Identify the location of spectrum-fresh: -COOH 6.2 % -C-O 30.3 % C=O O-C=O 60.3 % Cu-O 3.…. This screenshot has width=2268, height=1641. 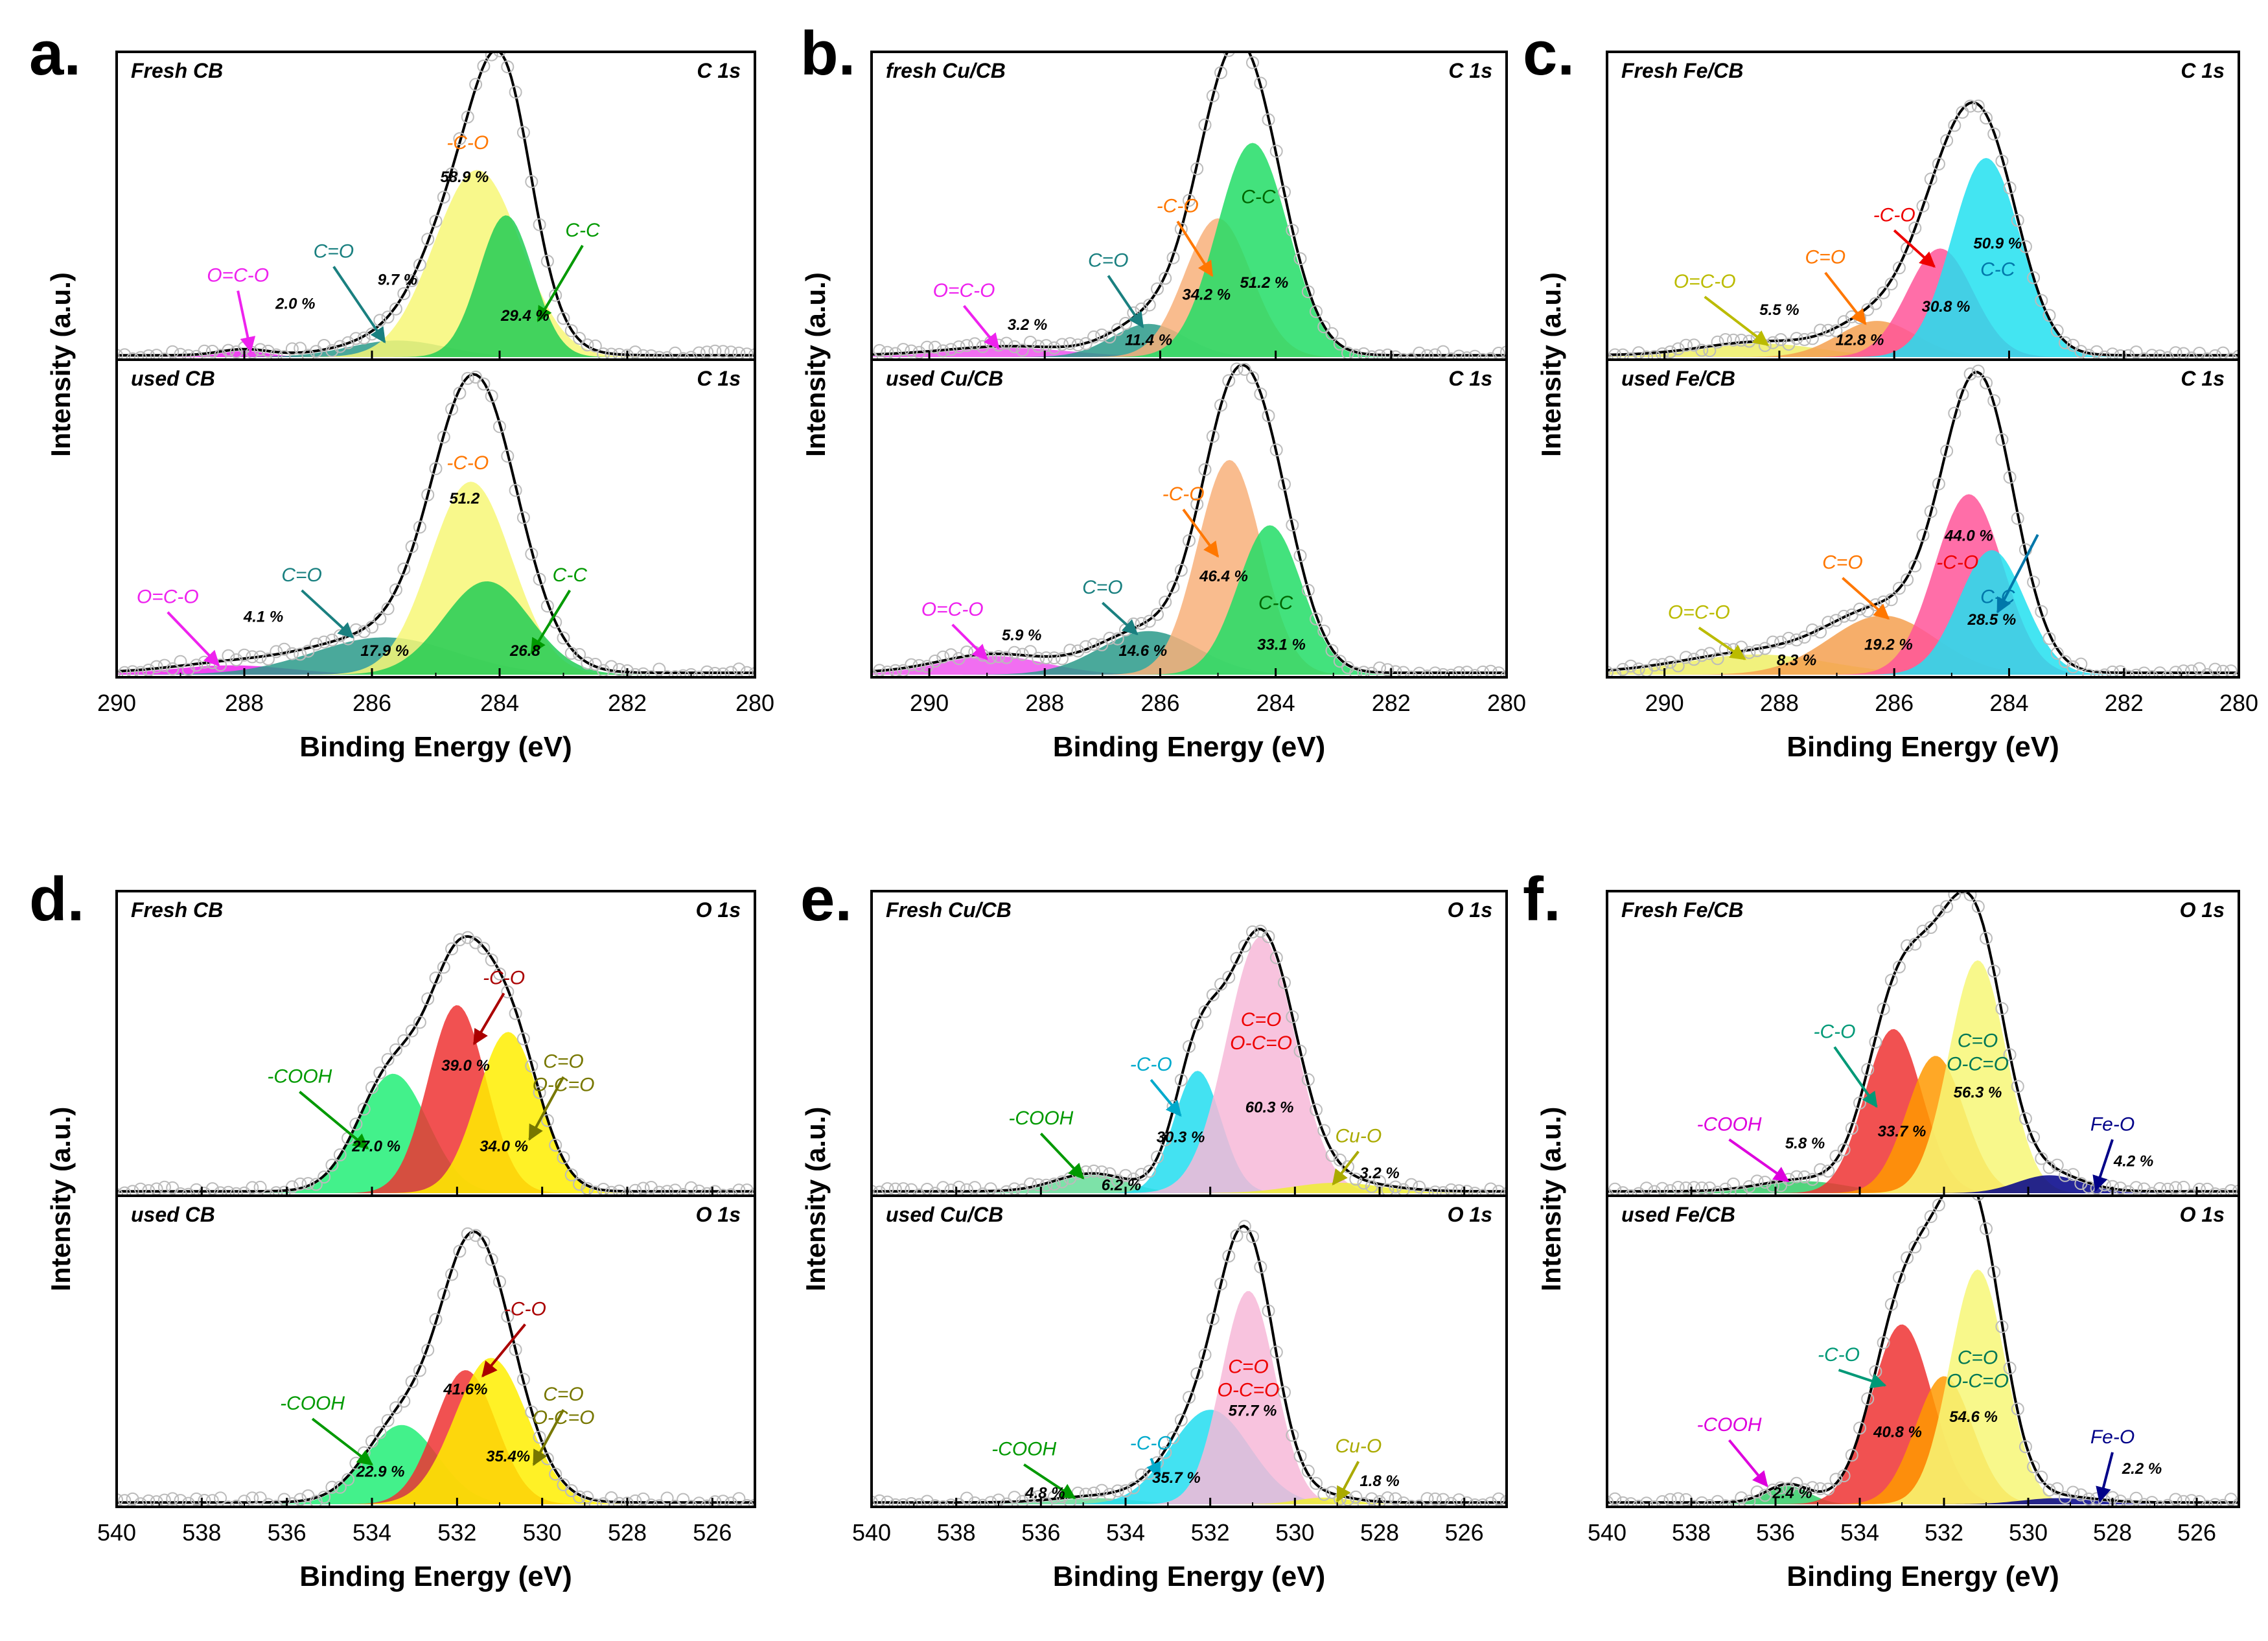
(1189, 1047).